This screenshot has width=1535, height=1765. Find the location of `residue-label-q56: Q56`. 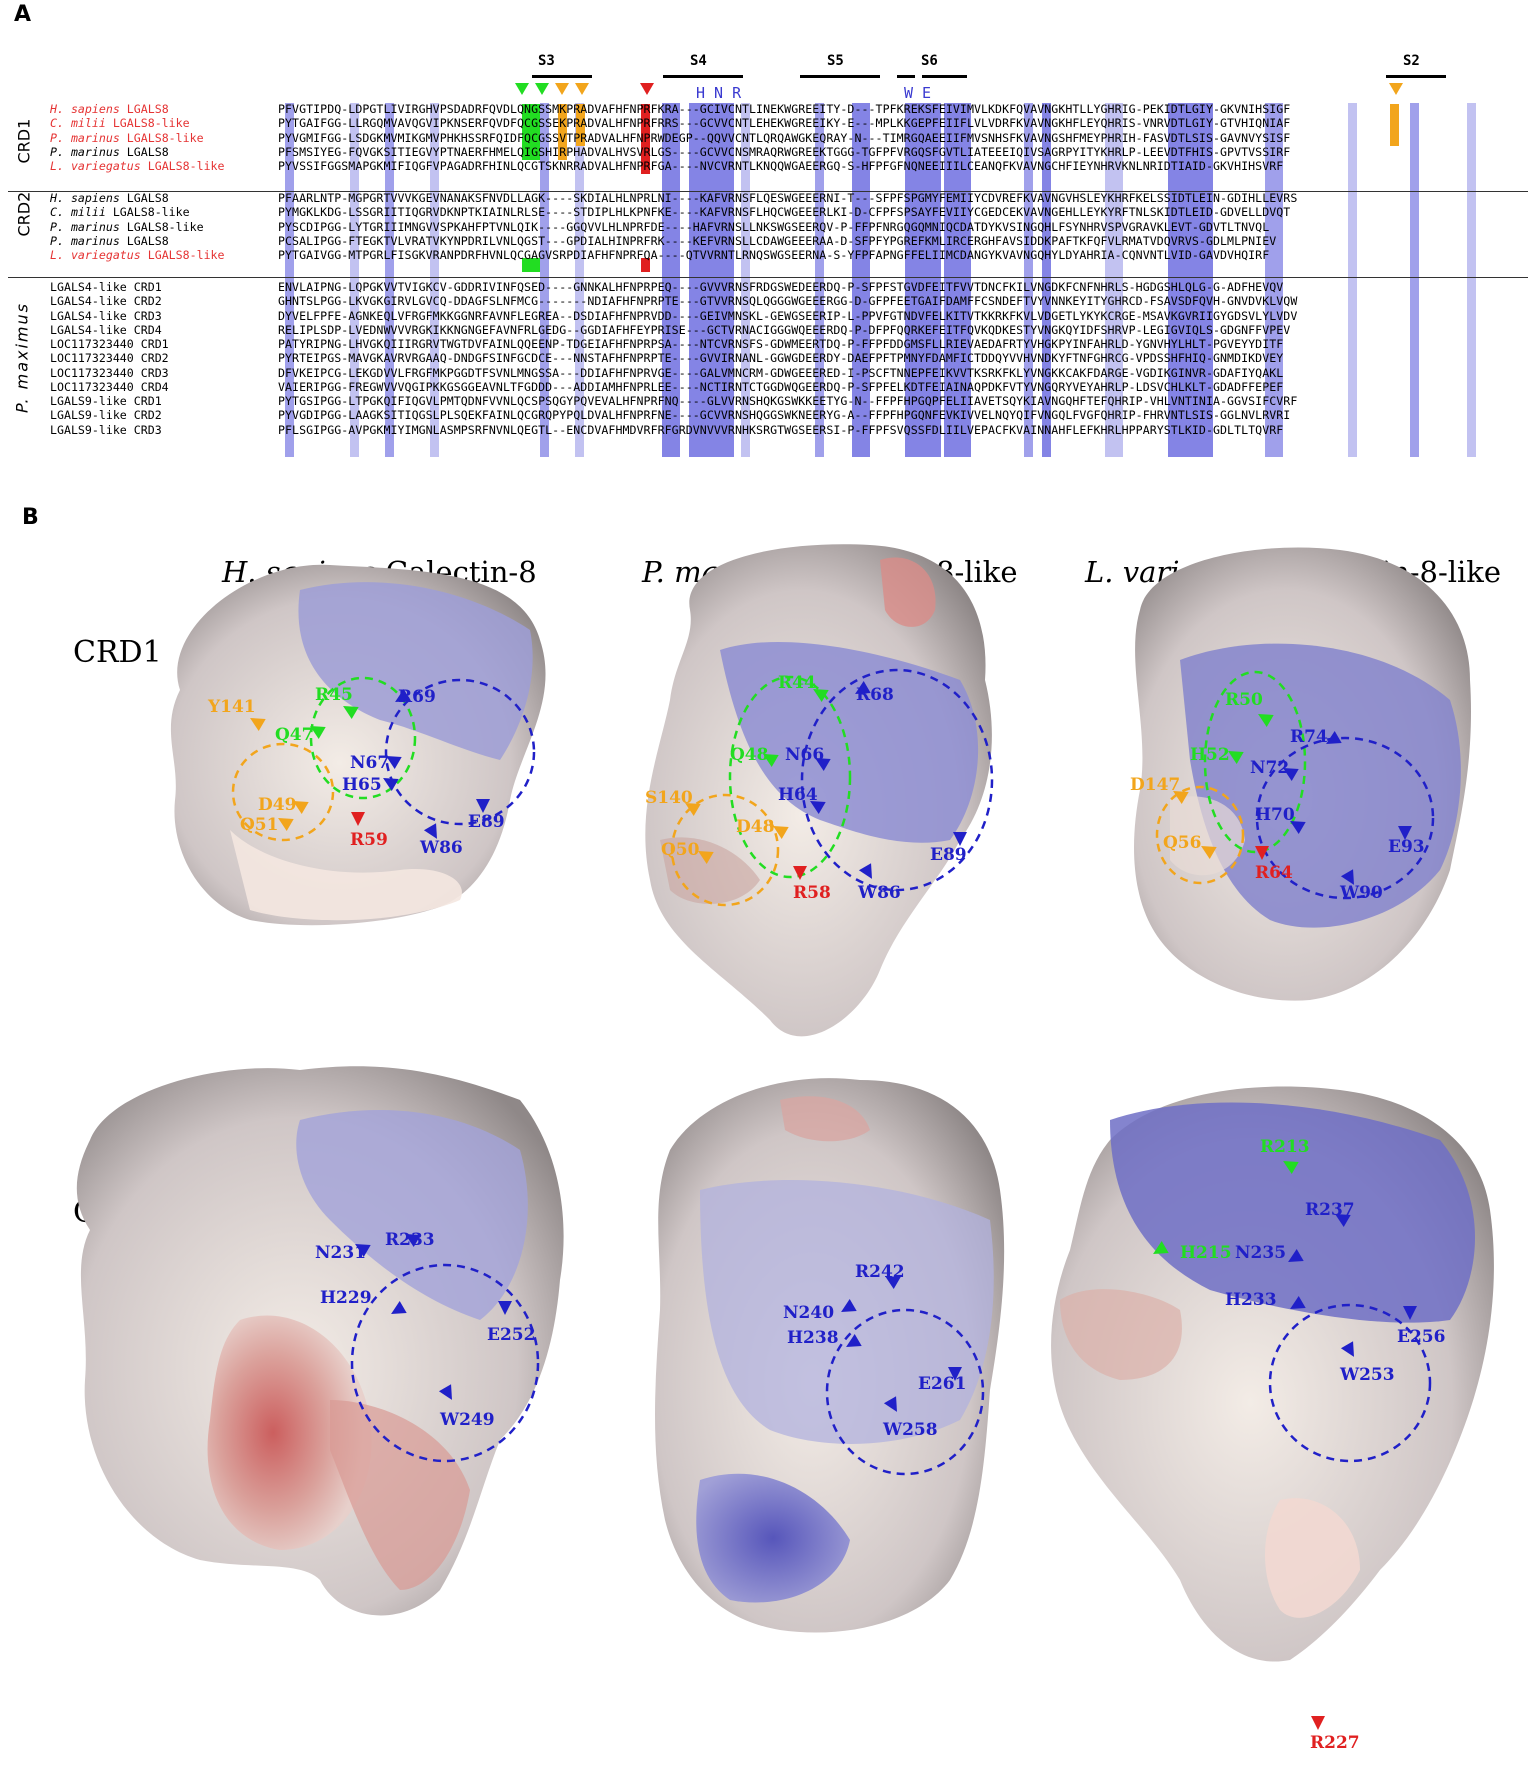

residue-label-q56: Q56 is located at coordinates (1182, 843).